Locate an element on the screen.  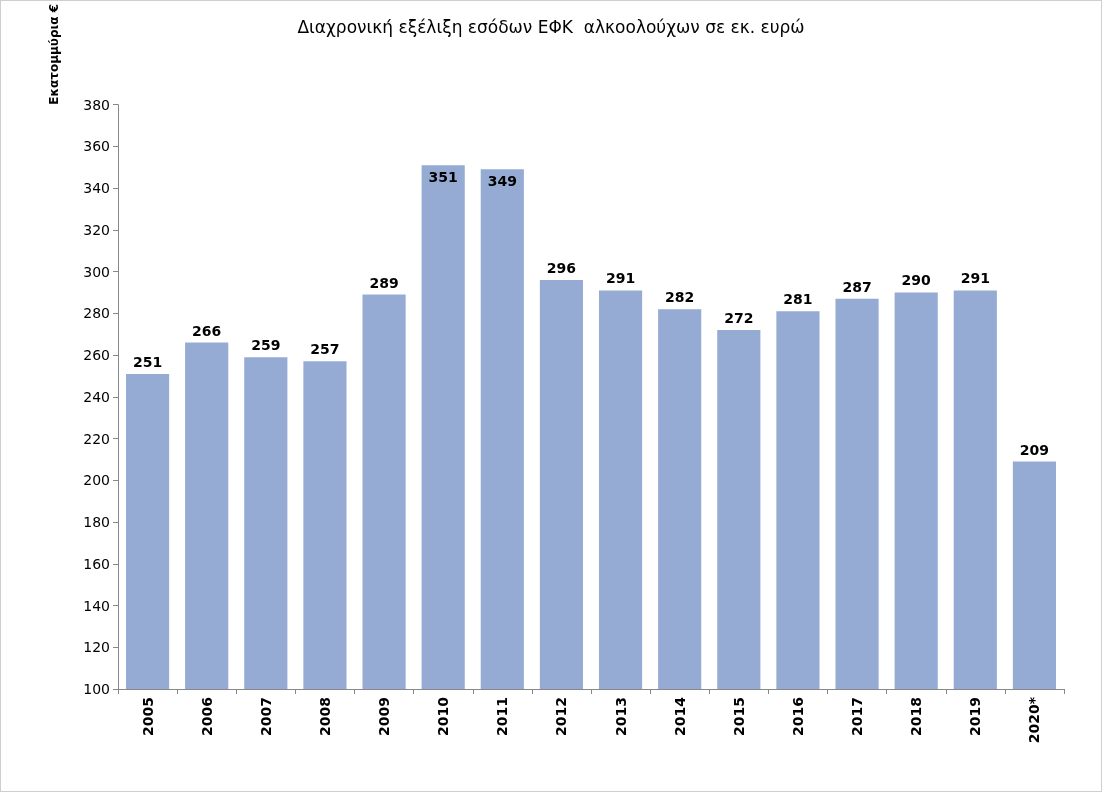
y-tick-label: 380 is located at coordinates (96, 104).